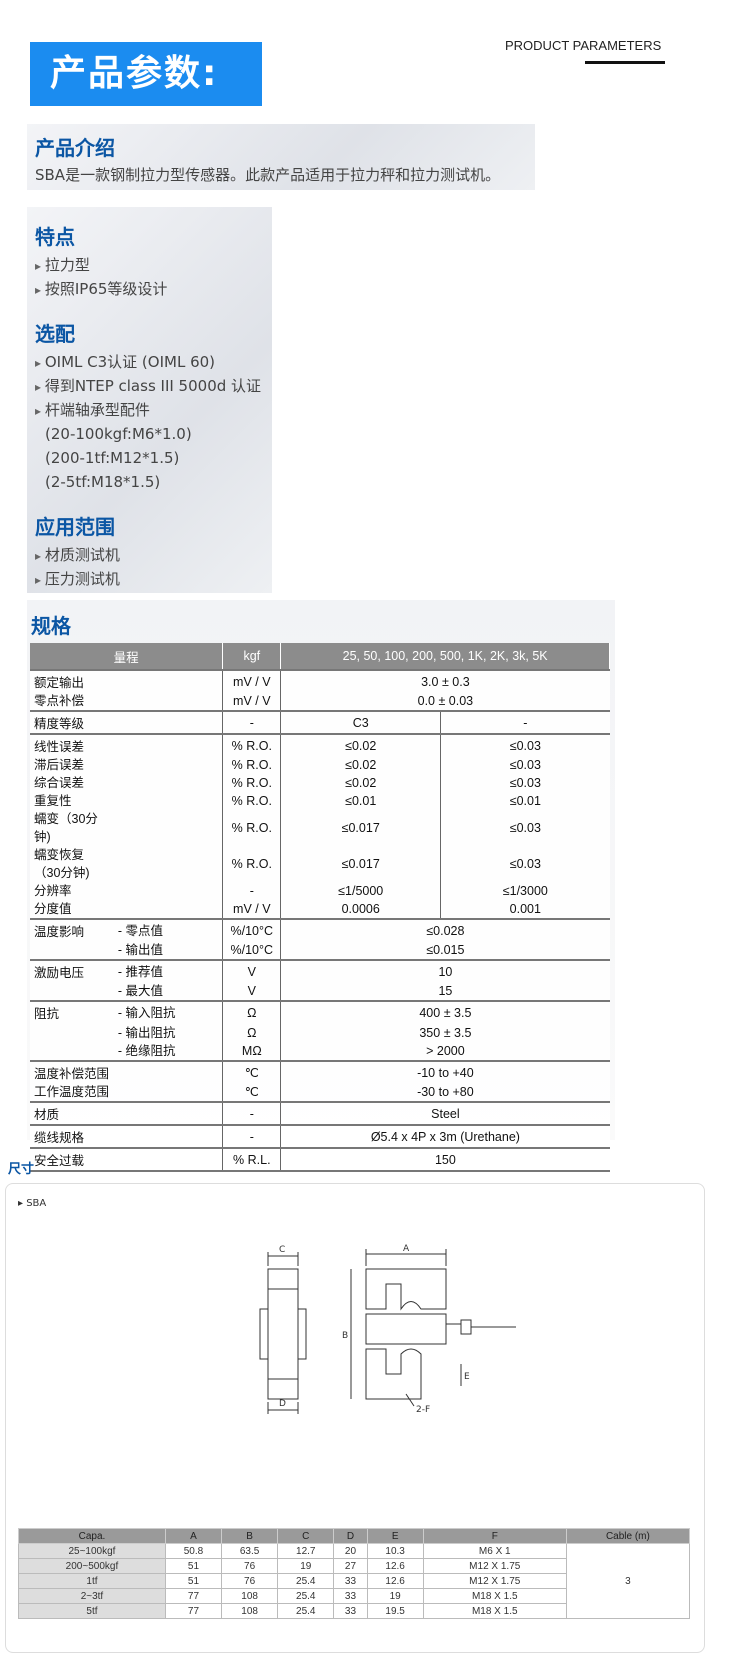 The image size is (750, 1659). Describe the element at coordinates (118, 434) in the screenshot. I see `option-sub-item: (20-100kgf:M6*1.0)` at that location.